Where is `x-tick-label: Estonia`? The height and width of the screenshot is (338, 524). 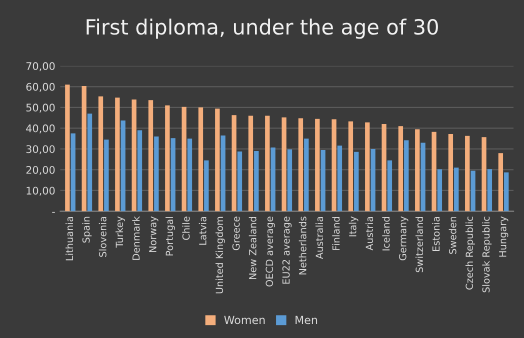 x-tick-label: Estonia is located at coordinates (436, 233).